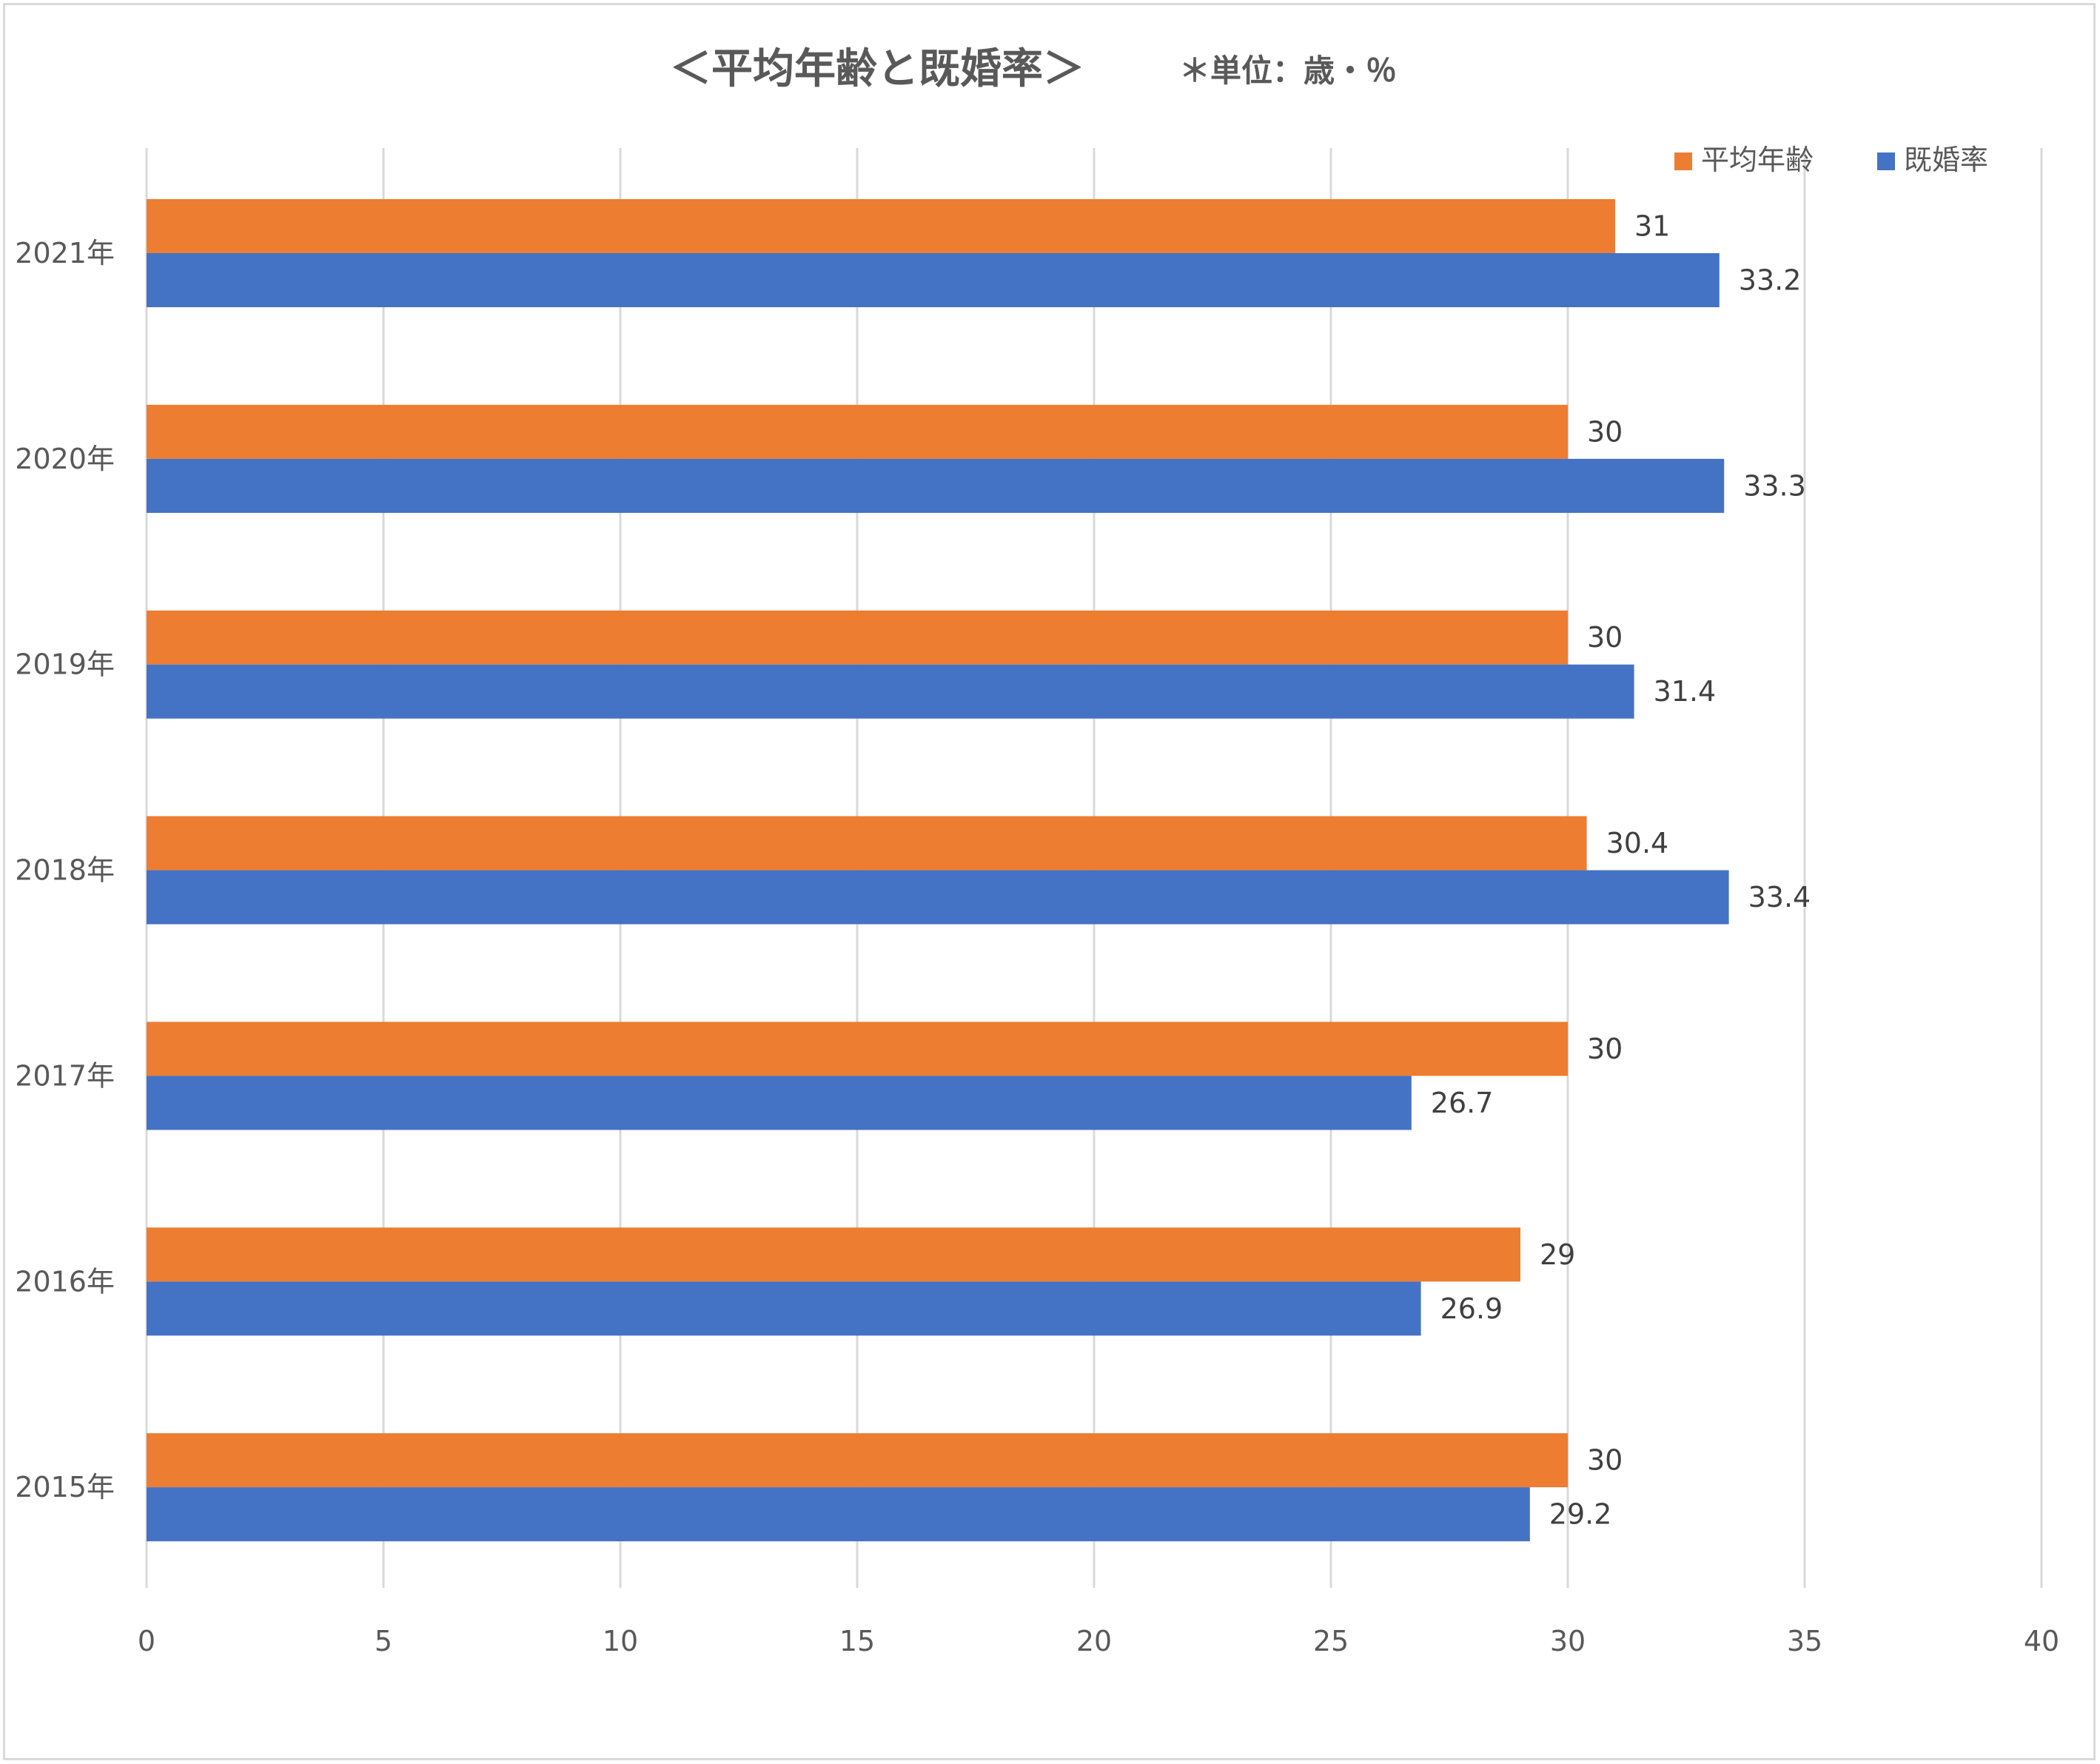  What do you see at coordinates (2041, 1641) in the screenshot?
I see `x-tick-label: 40` at bounding box center [2041, 1641].